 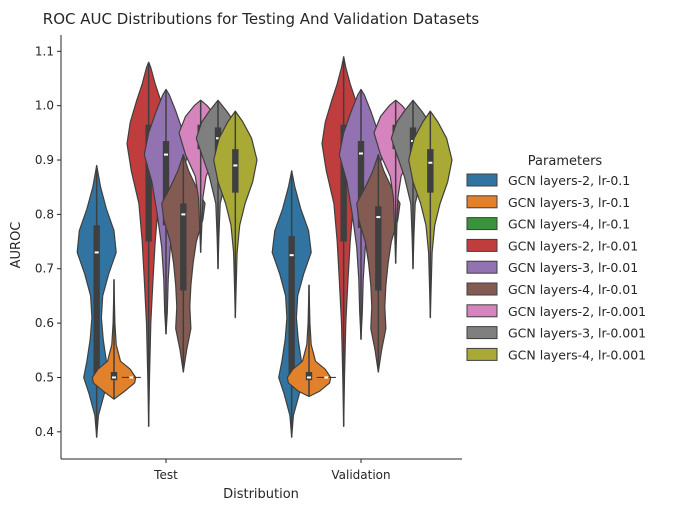 I want to click on x-tick-label: Test, so click(x=165, y=475).